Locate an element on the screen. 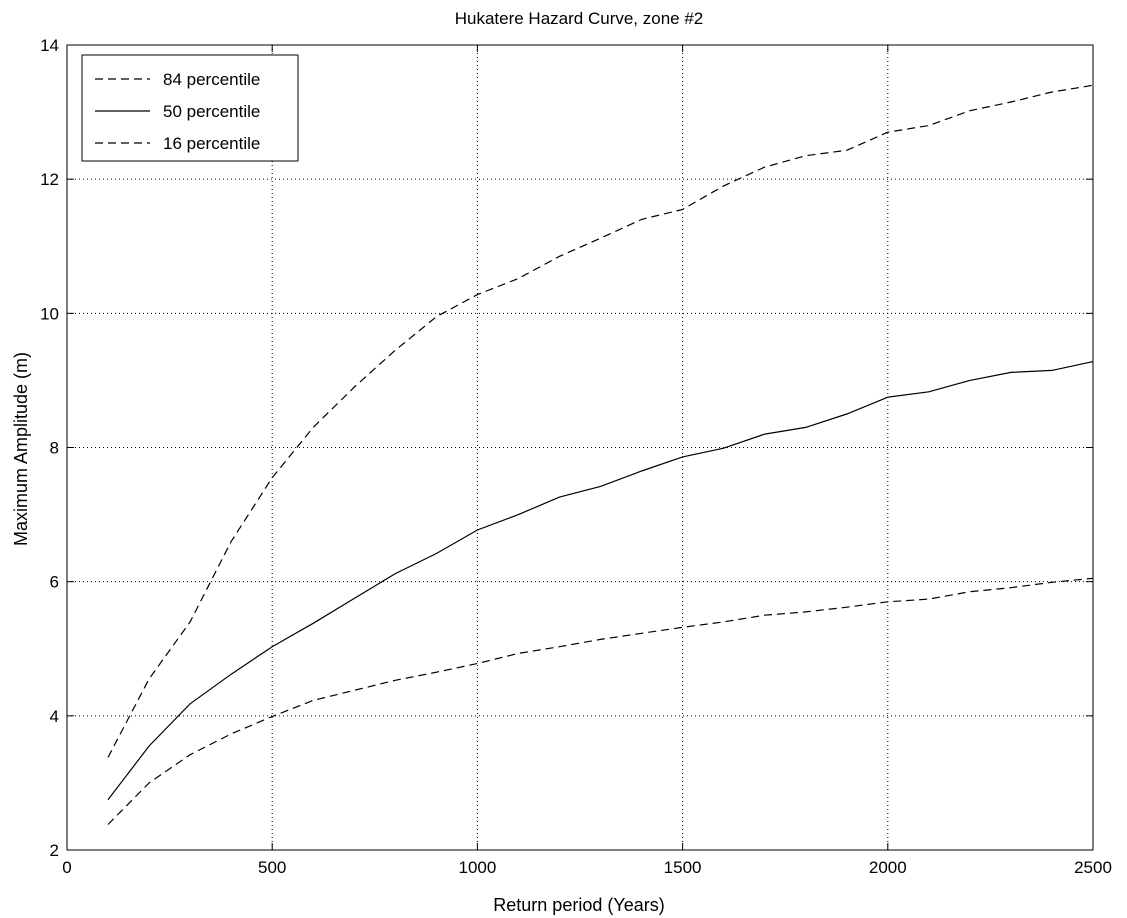  y-tick-label: 14 is located at coordinates (49, 45).